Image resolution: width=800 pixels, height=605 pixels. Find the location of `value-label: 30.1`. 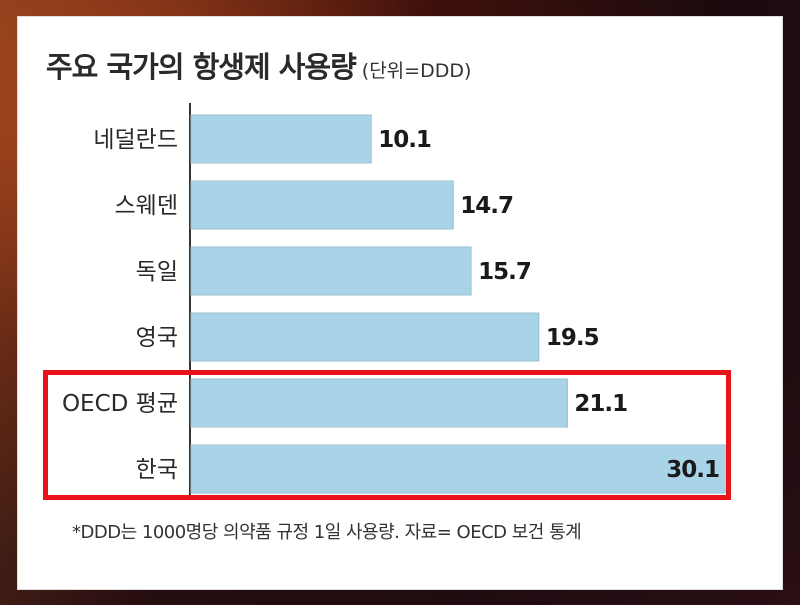

value-label: 30.1 is located at coordinates (692, 470).